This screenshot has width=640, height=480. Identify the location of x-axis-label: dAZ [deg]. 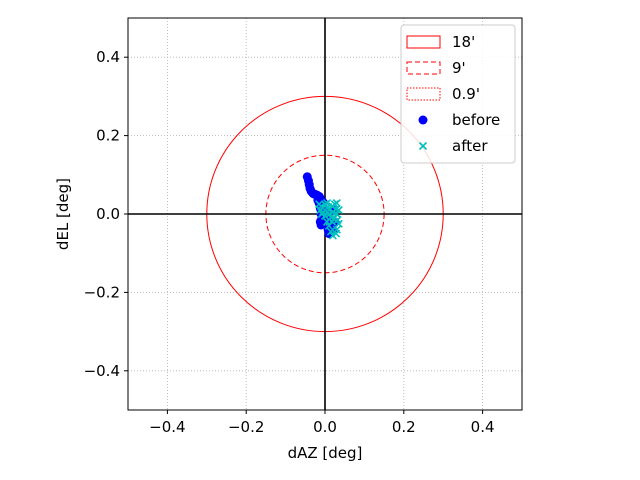
(325, 453).